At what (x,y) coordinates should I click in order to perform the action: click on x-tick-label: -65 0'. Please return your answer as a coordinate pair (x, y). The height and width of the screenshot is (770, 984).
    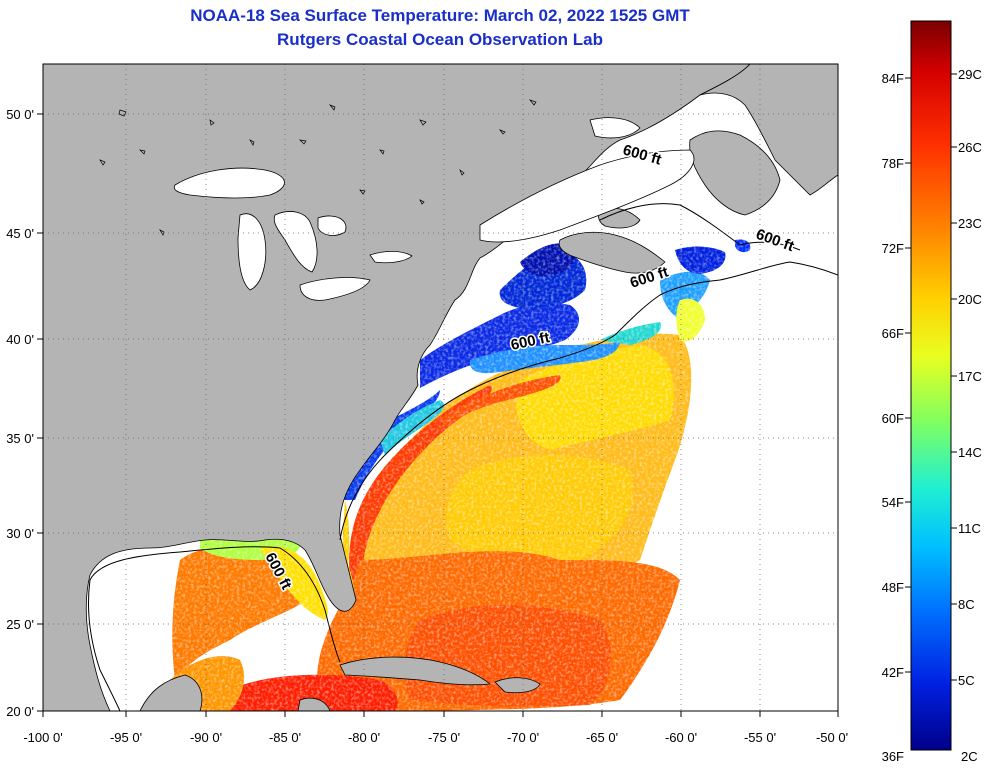
    Looking at the image, I should click on (602, 737).